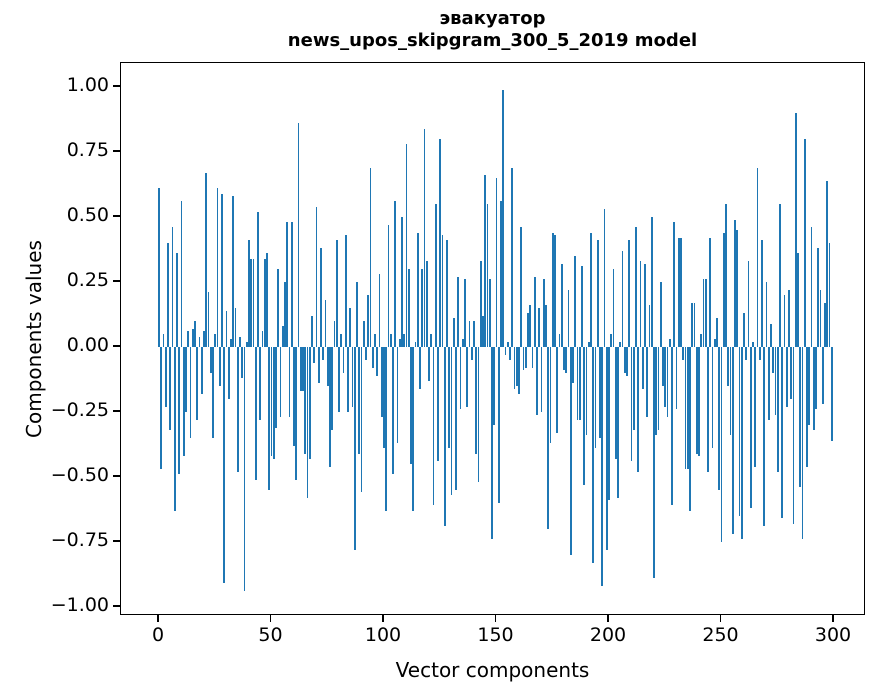  I want to click on x-tick-label: 50, so click(270, 635).